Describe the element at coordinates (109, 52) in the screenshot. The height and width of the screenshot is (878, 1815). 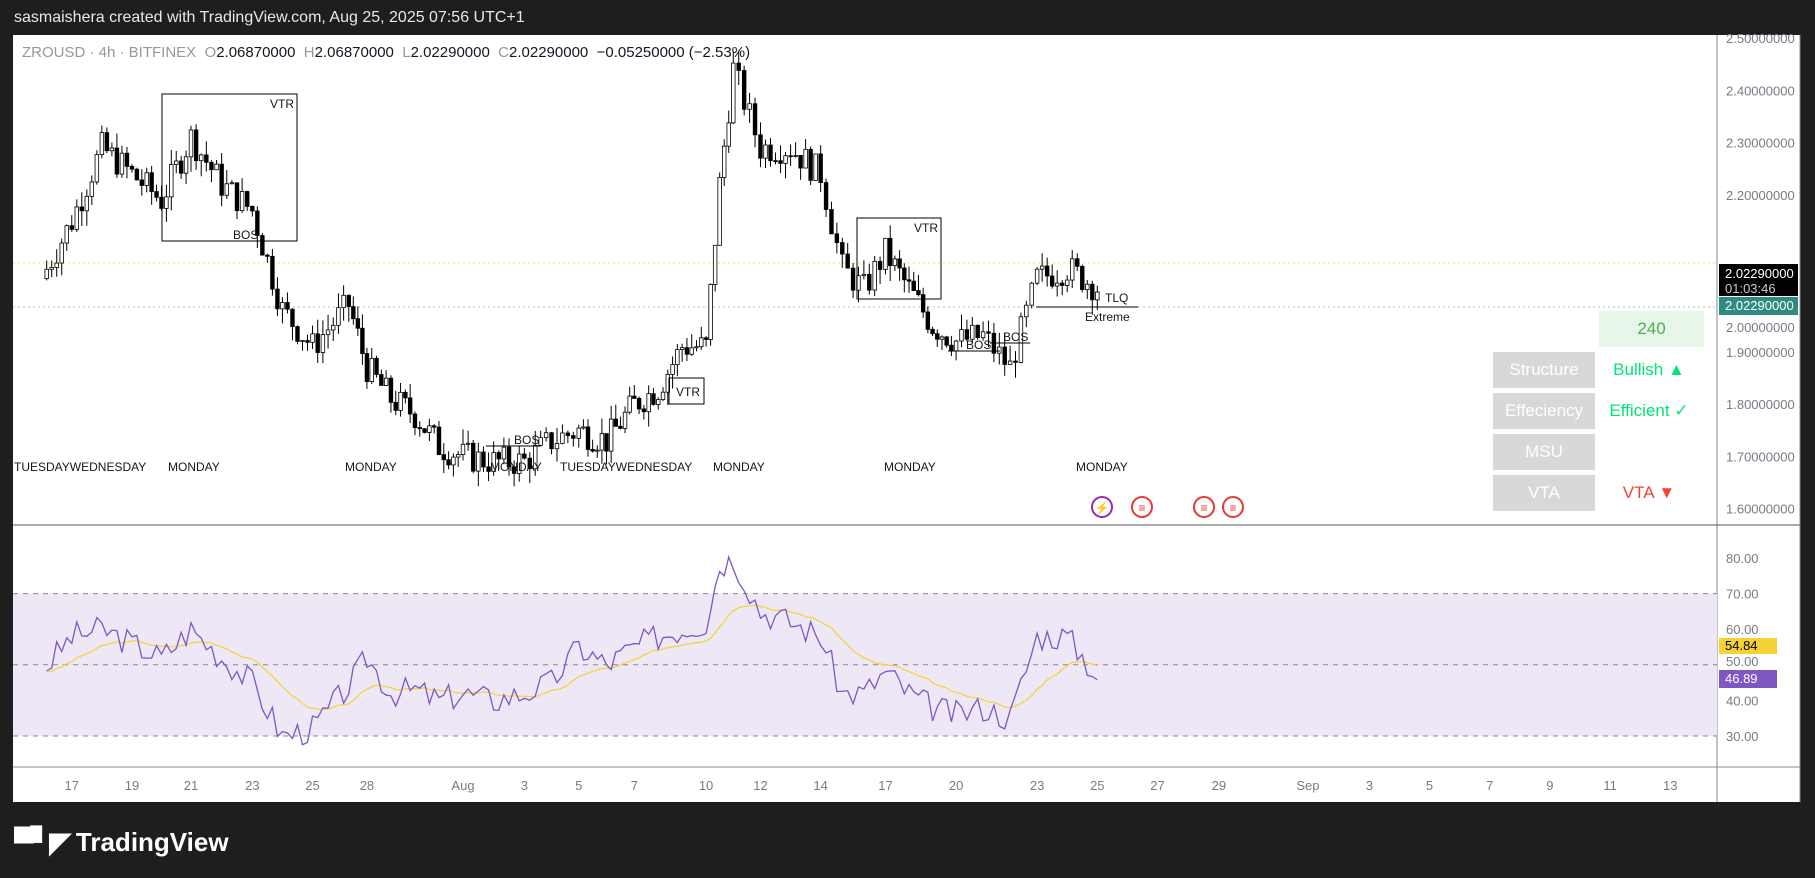
I see `symbol-info: ZROUSD · 4h · BITFINEX` at that location.